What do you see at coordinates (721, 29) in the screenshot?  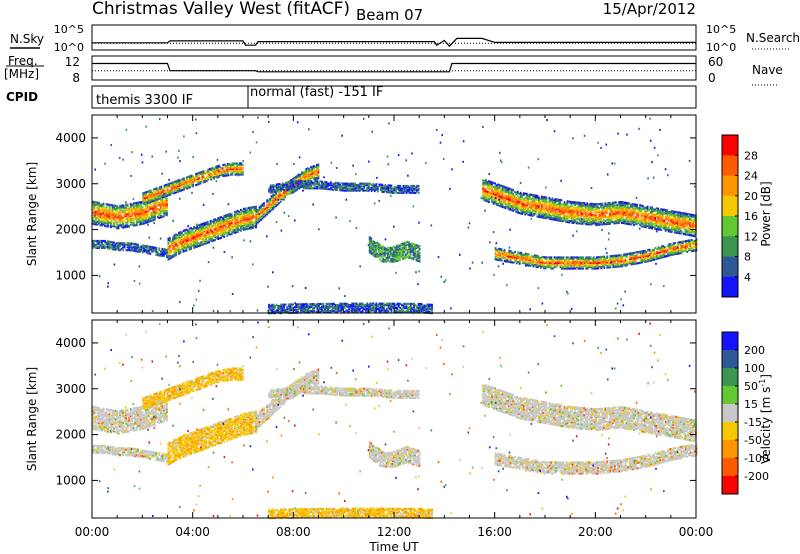 I see `nsearch-tick-top: 10^5` at bounding box center [721, 29].